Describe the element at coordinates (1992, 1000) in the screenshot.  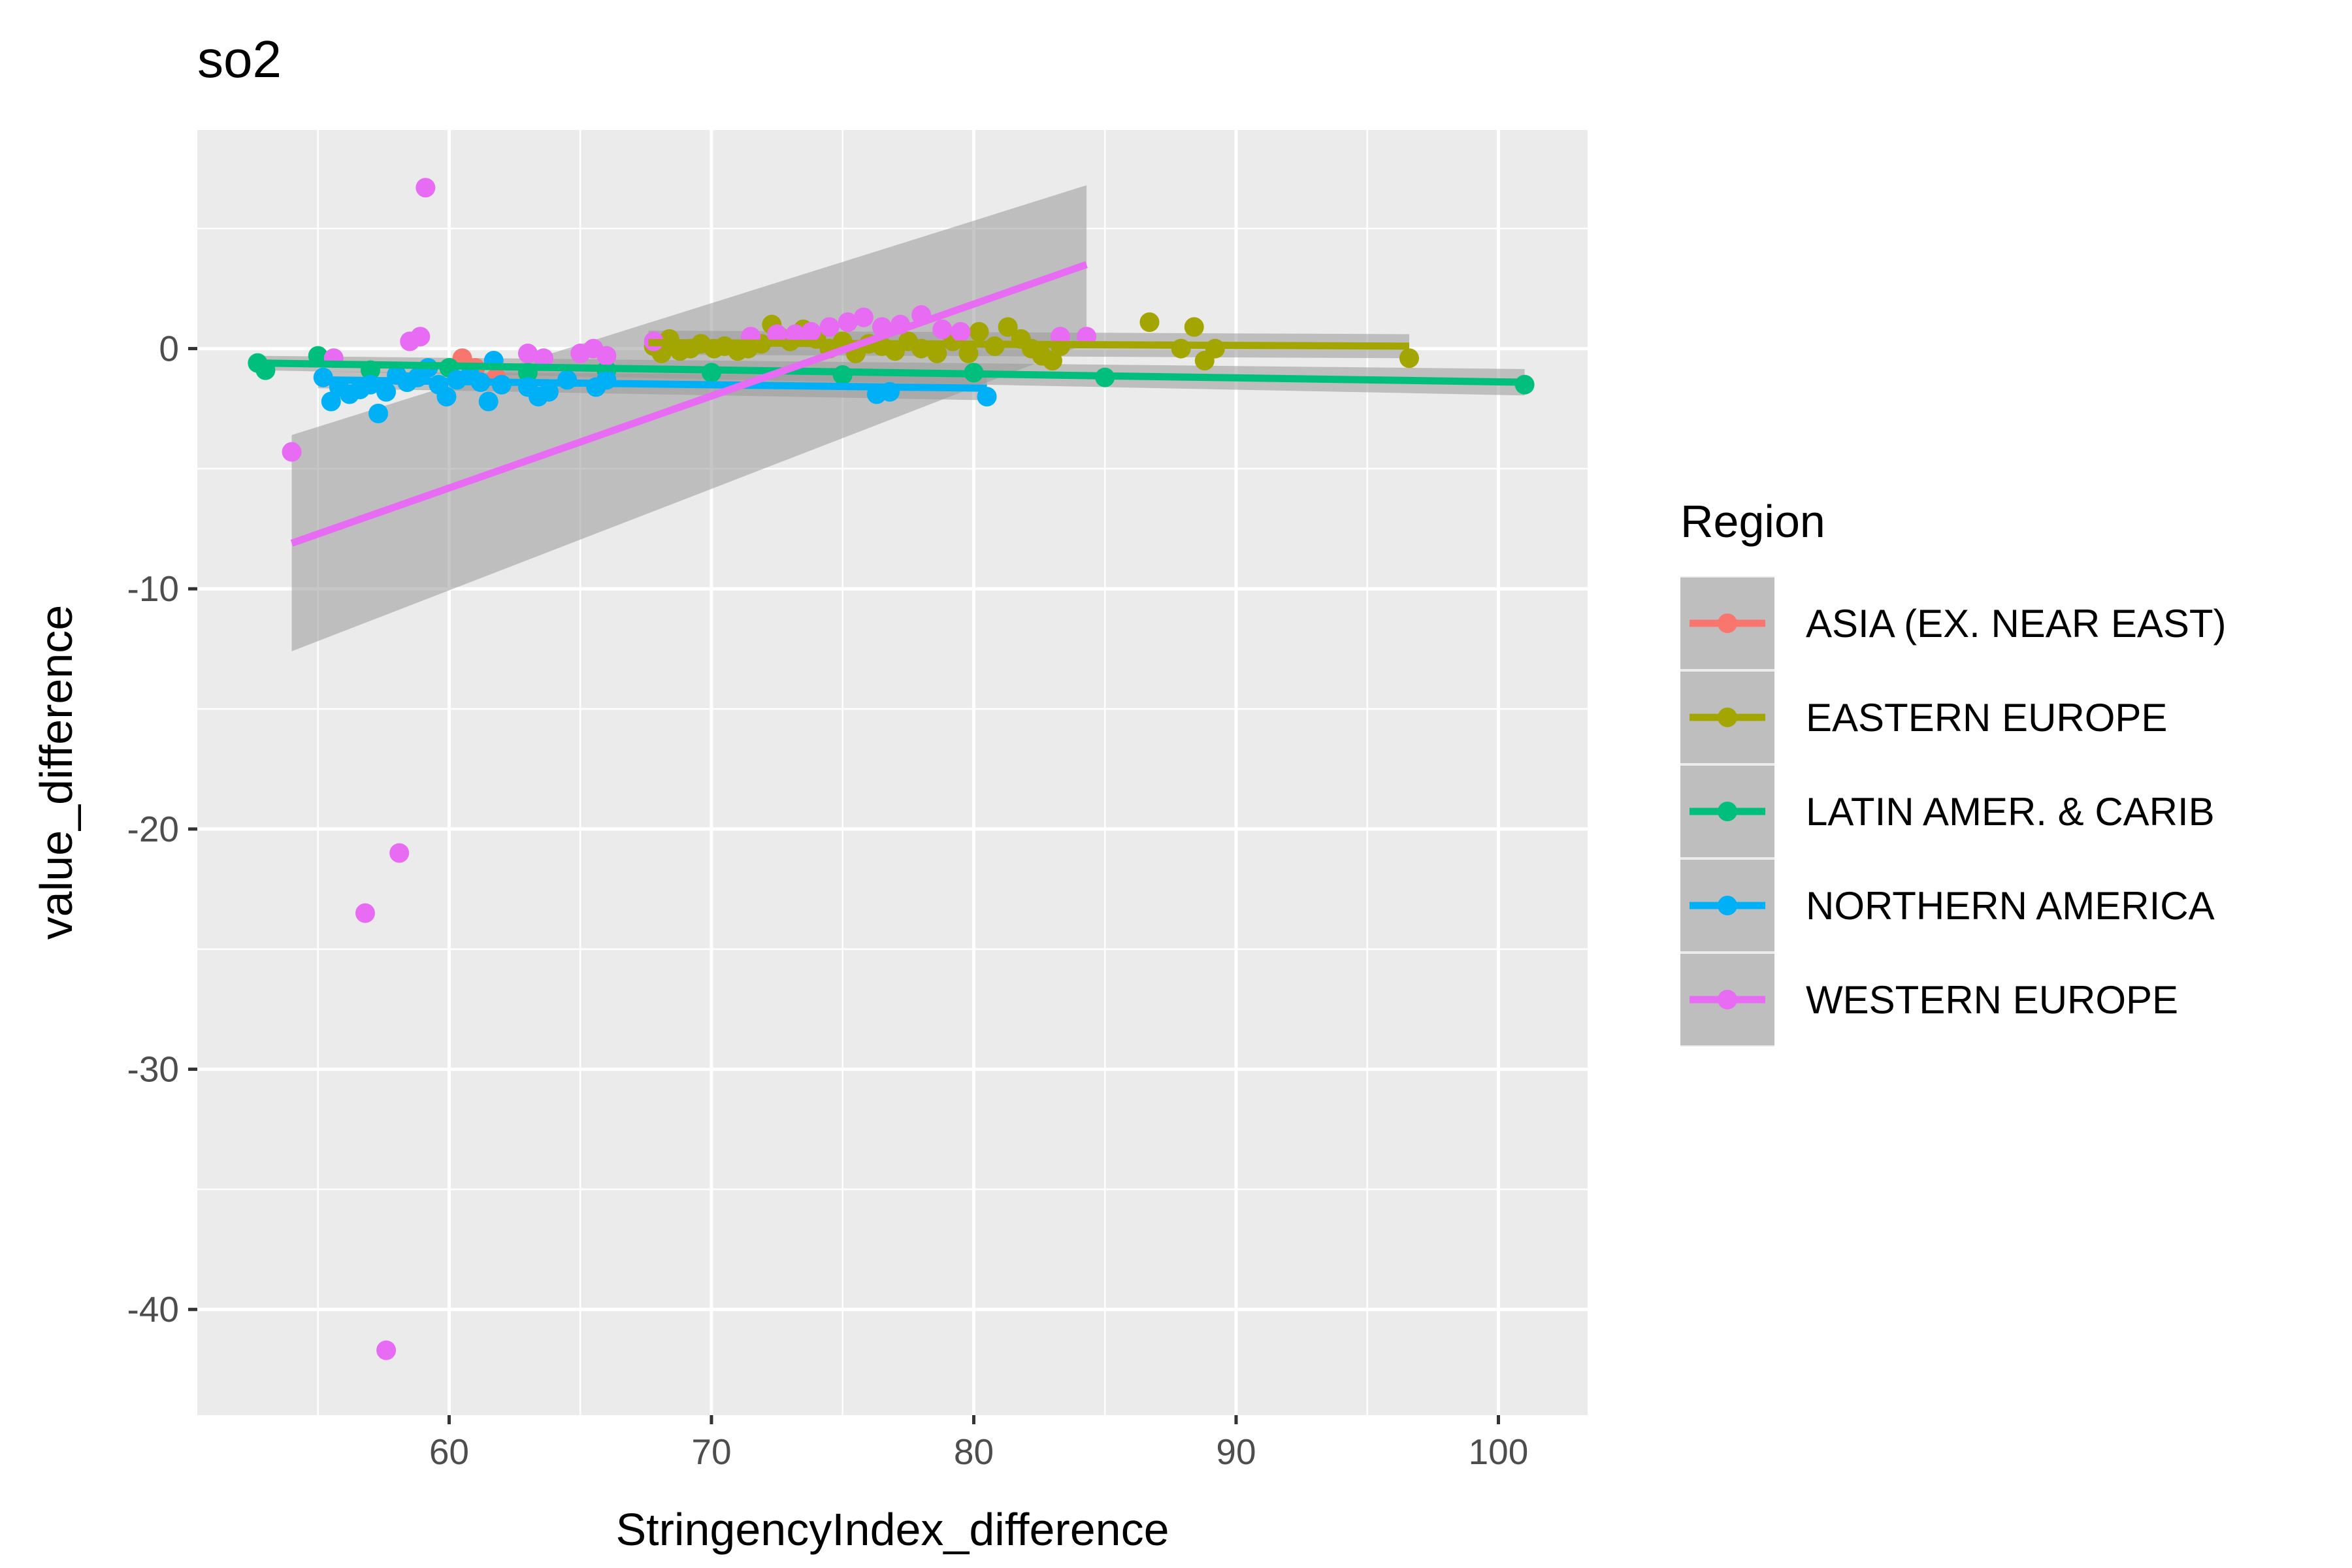
I see `legend-label: WESTERN EUROPE` at that location.